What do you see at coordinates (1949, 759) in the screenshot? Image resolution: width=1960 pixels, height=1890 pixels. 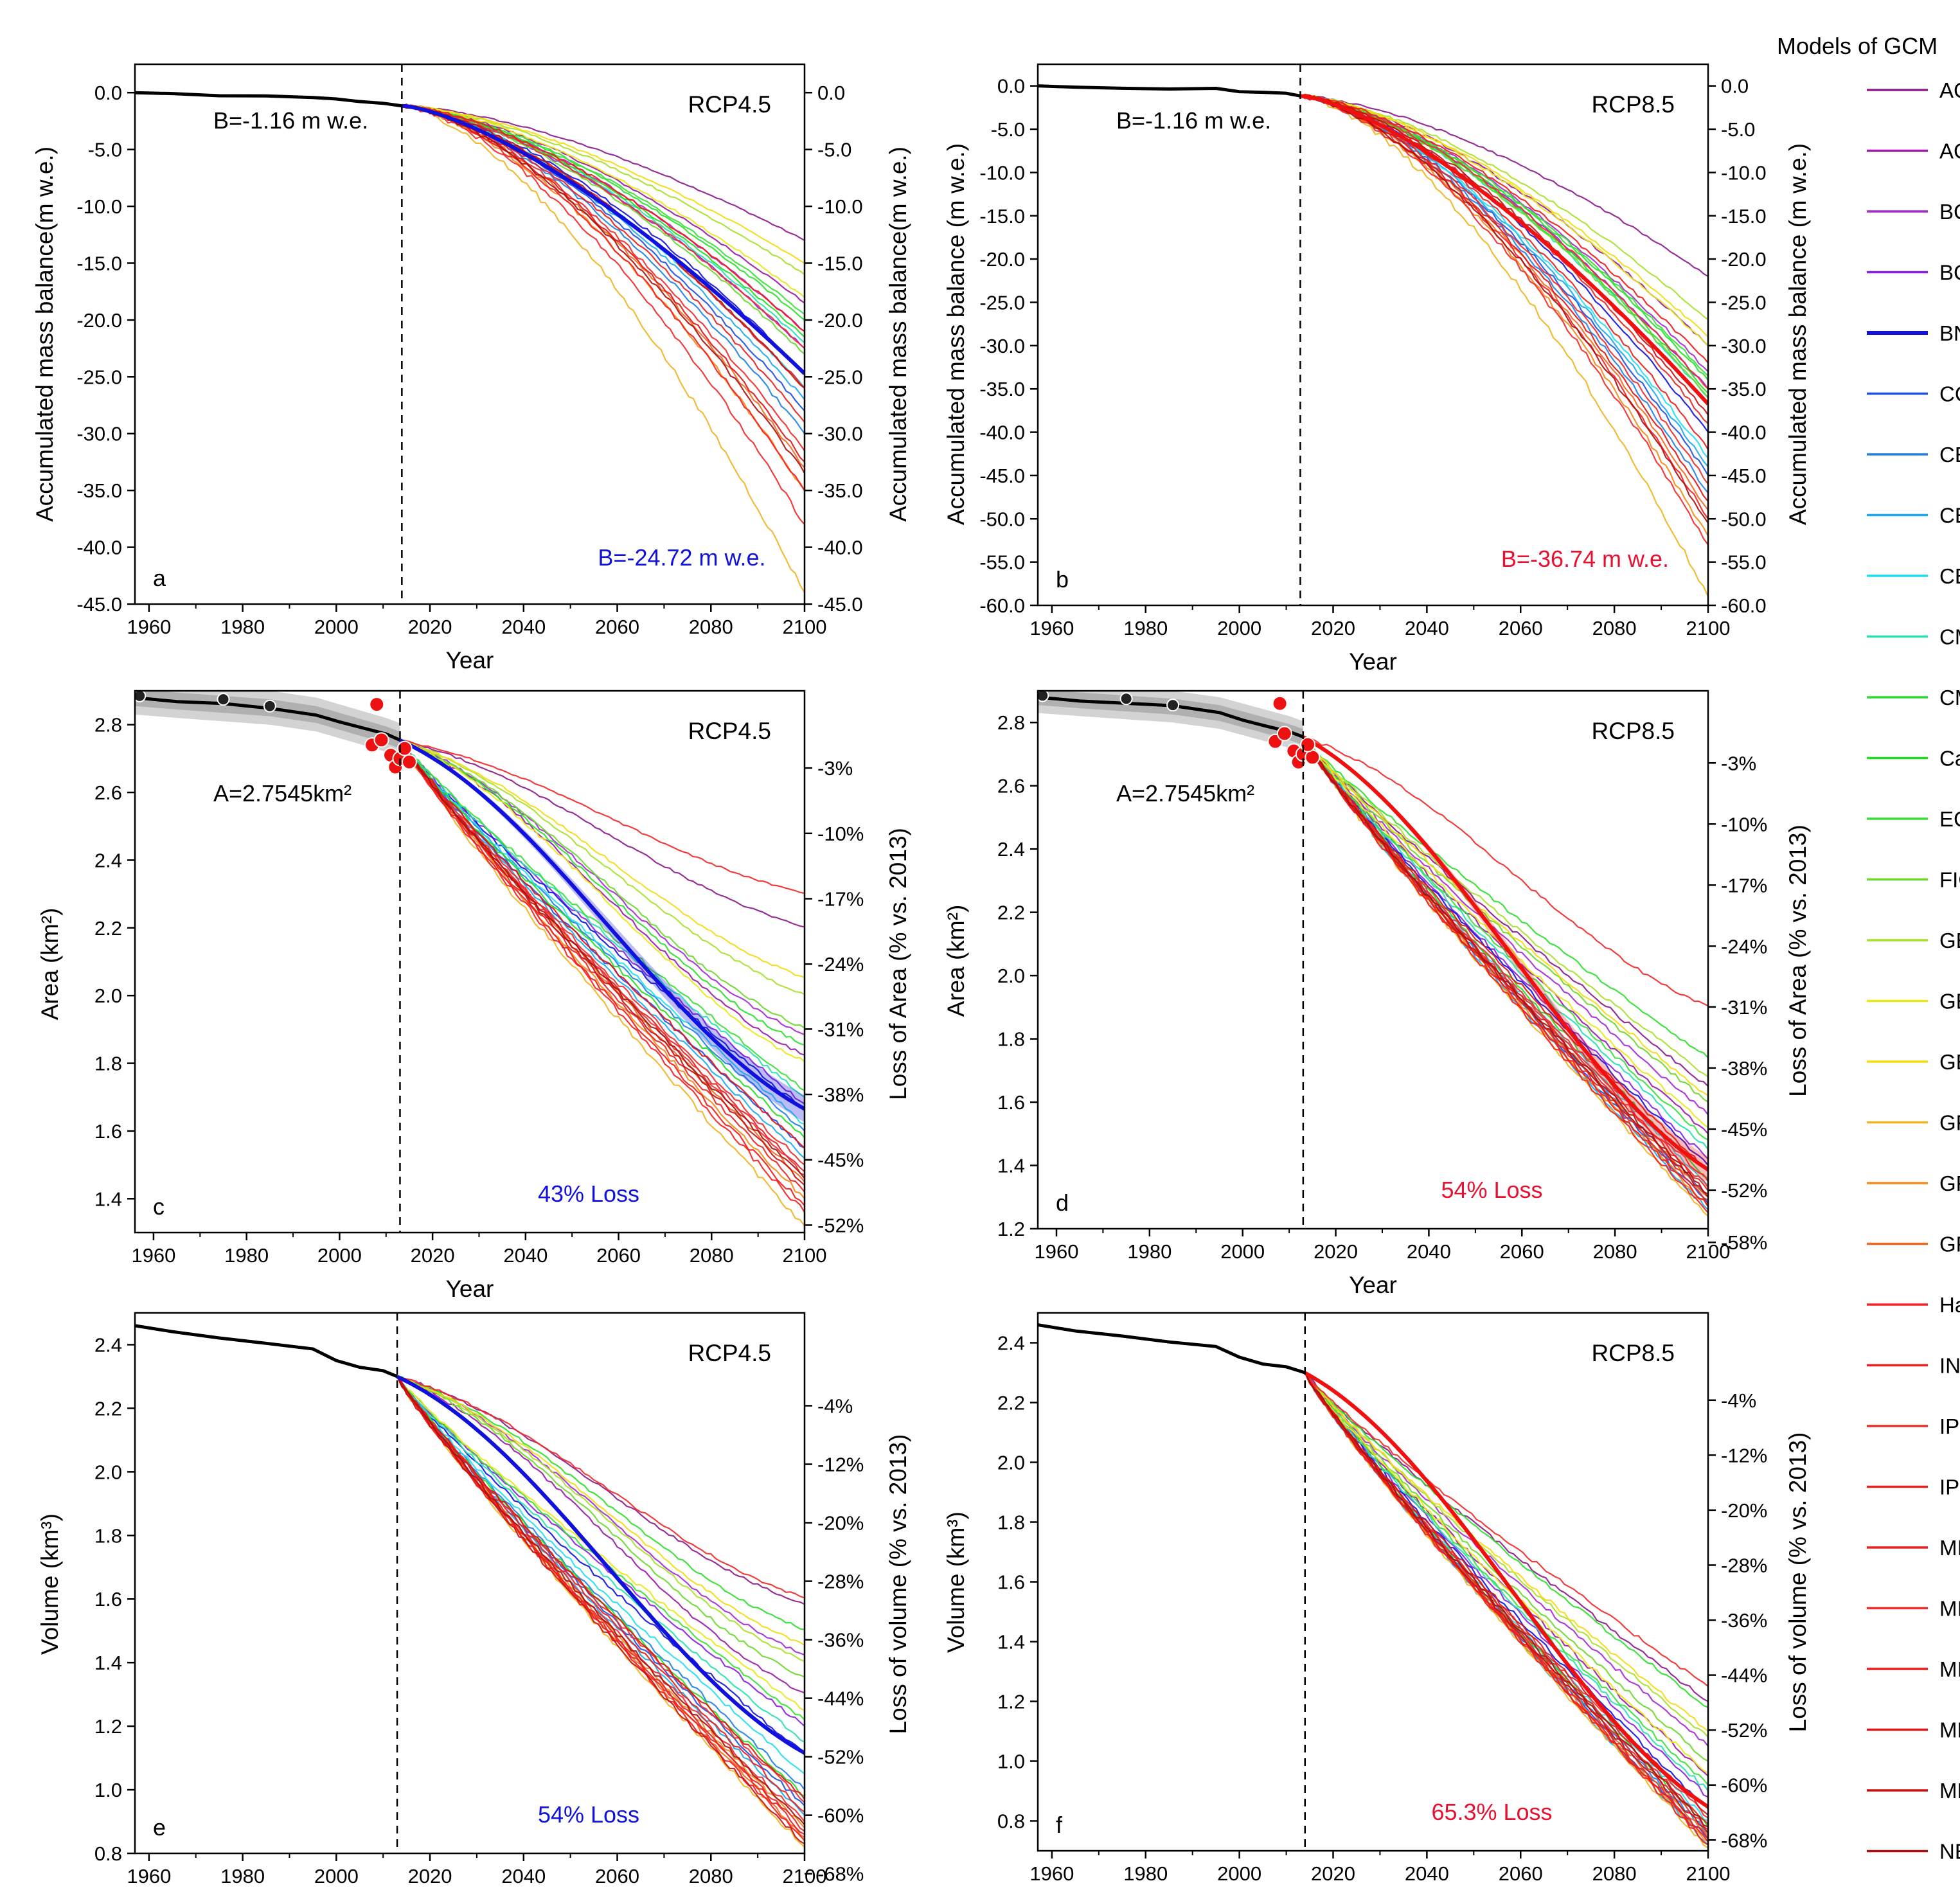 I see `legend-label-CaE: CaE` at bounding box center [1949, 759].